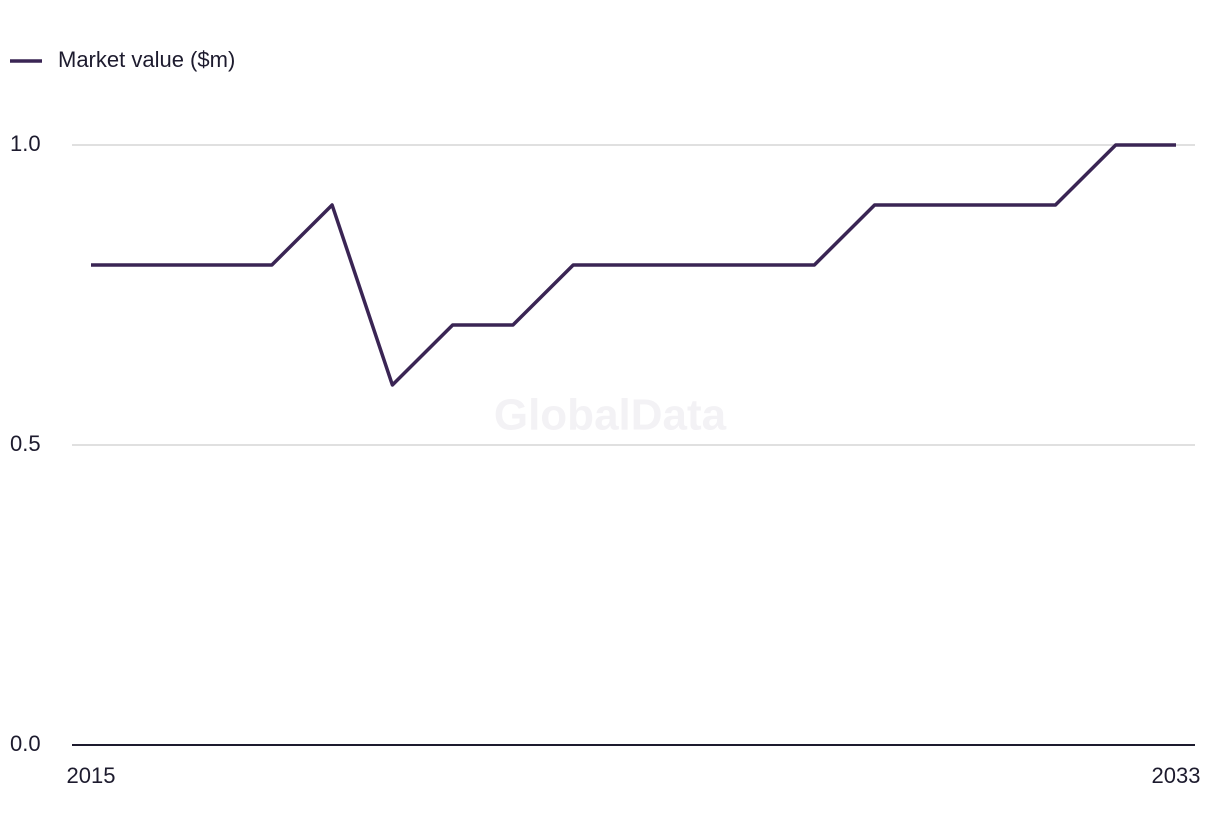 This screenshot has width=1220, height=836. What do you see at coordinates (25, 443) in the screenshot?
I see `y-tick-label: 0.5` at bounding box center [25, 443].